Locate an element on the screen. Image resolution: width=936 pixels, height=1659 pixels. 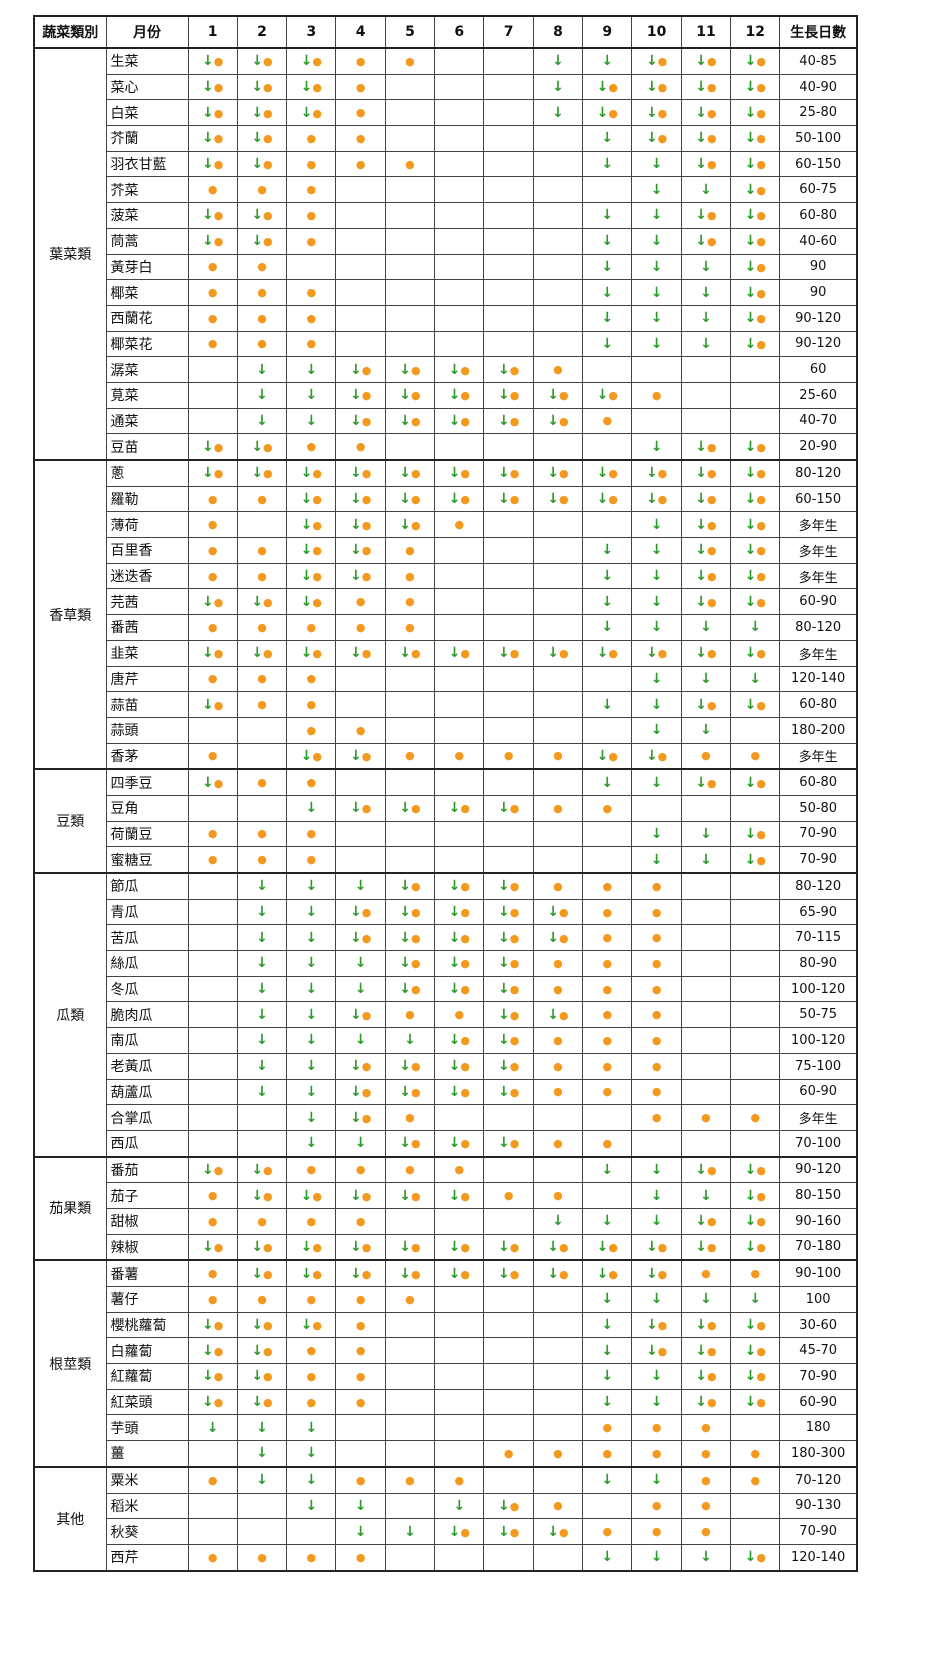
table-row: 黃芽白 ● ● ↓ ↓ ↓ ↓● 90 is located at coordinates (446, 267).